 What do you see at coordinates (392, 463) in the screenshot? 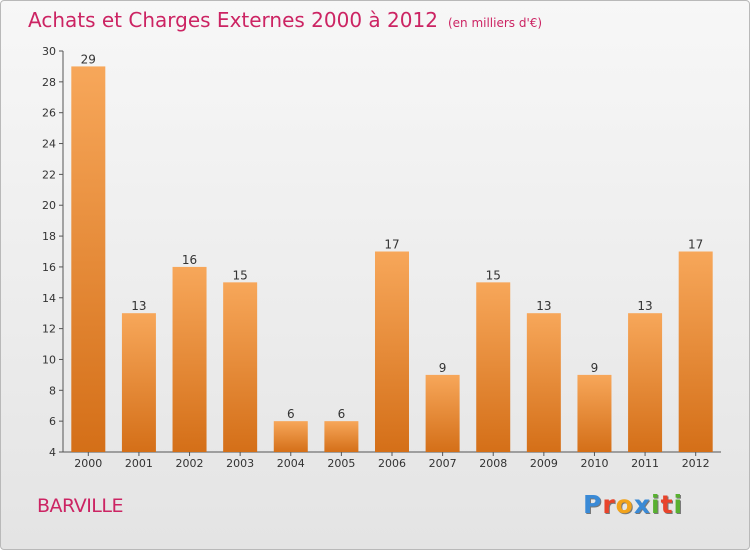
I see `x-tick-label: 2006` at bounding box center [392, 463].